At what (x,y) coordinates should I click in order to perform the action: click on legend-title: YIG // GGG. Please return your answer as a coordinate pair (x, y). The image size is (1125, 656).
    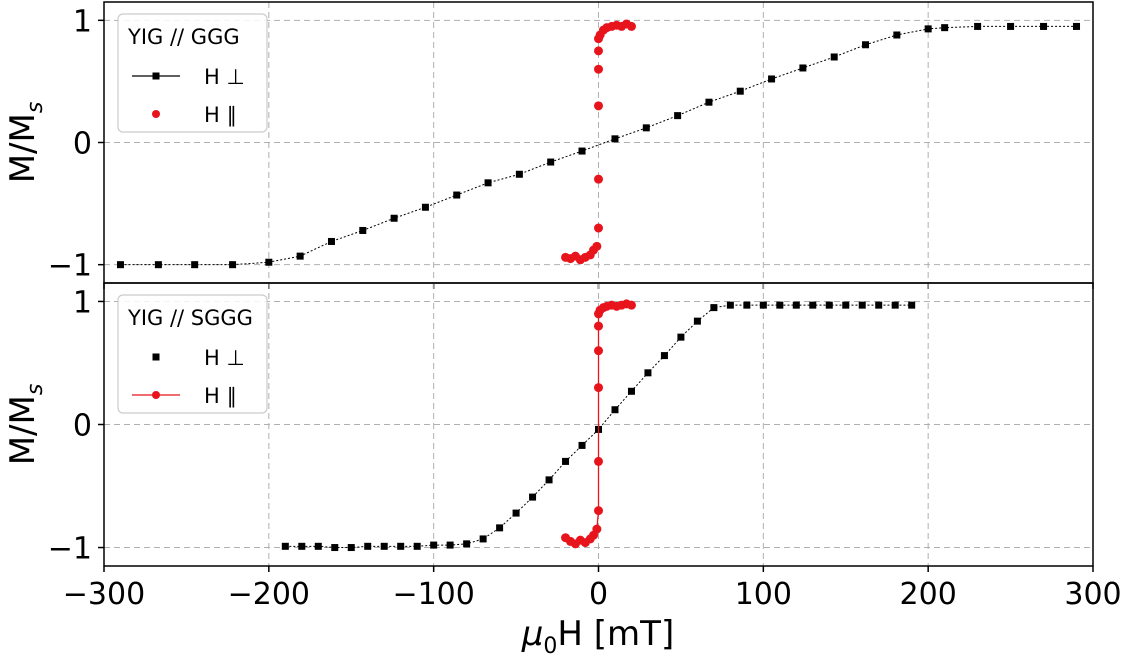
    Looking at the image, I should click on (183, 37).